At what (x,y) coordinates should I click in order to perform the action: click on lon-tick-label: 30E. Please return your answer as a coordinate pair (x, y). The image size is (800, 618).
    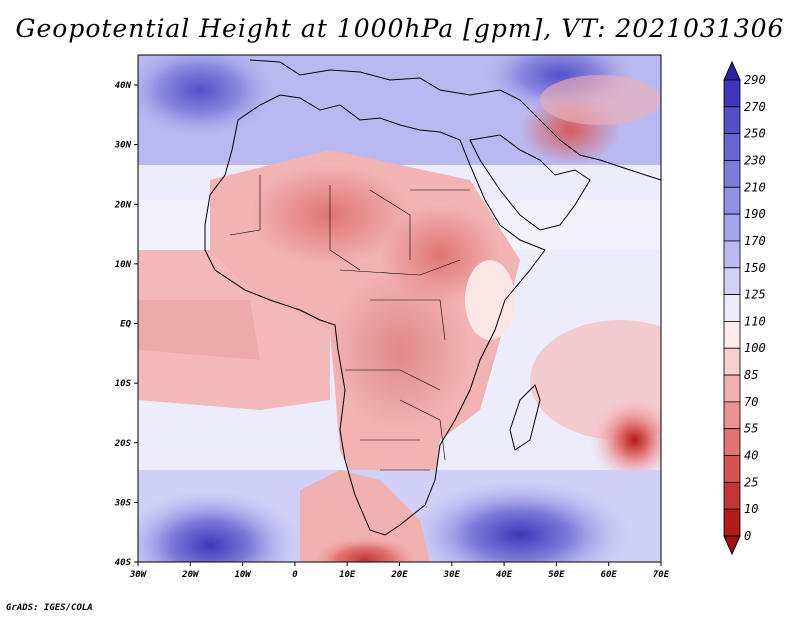
    Looking at the image, I should click on (452, 575).